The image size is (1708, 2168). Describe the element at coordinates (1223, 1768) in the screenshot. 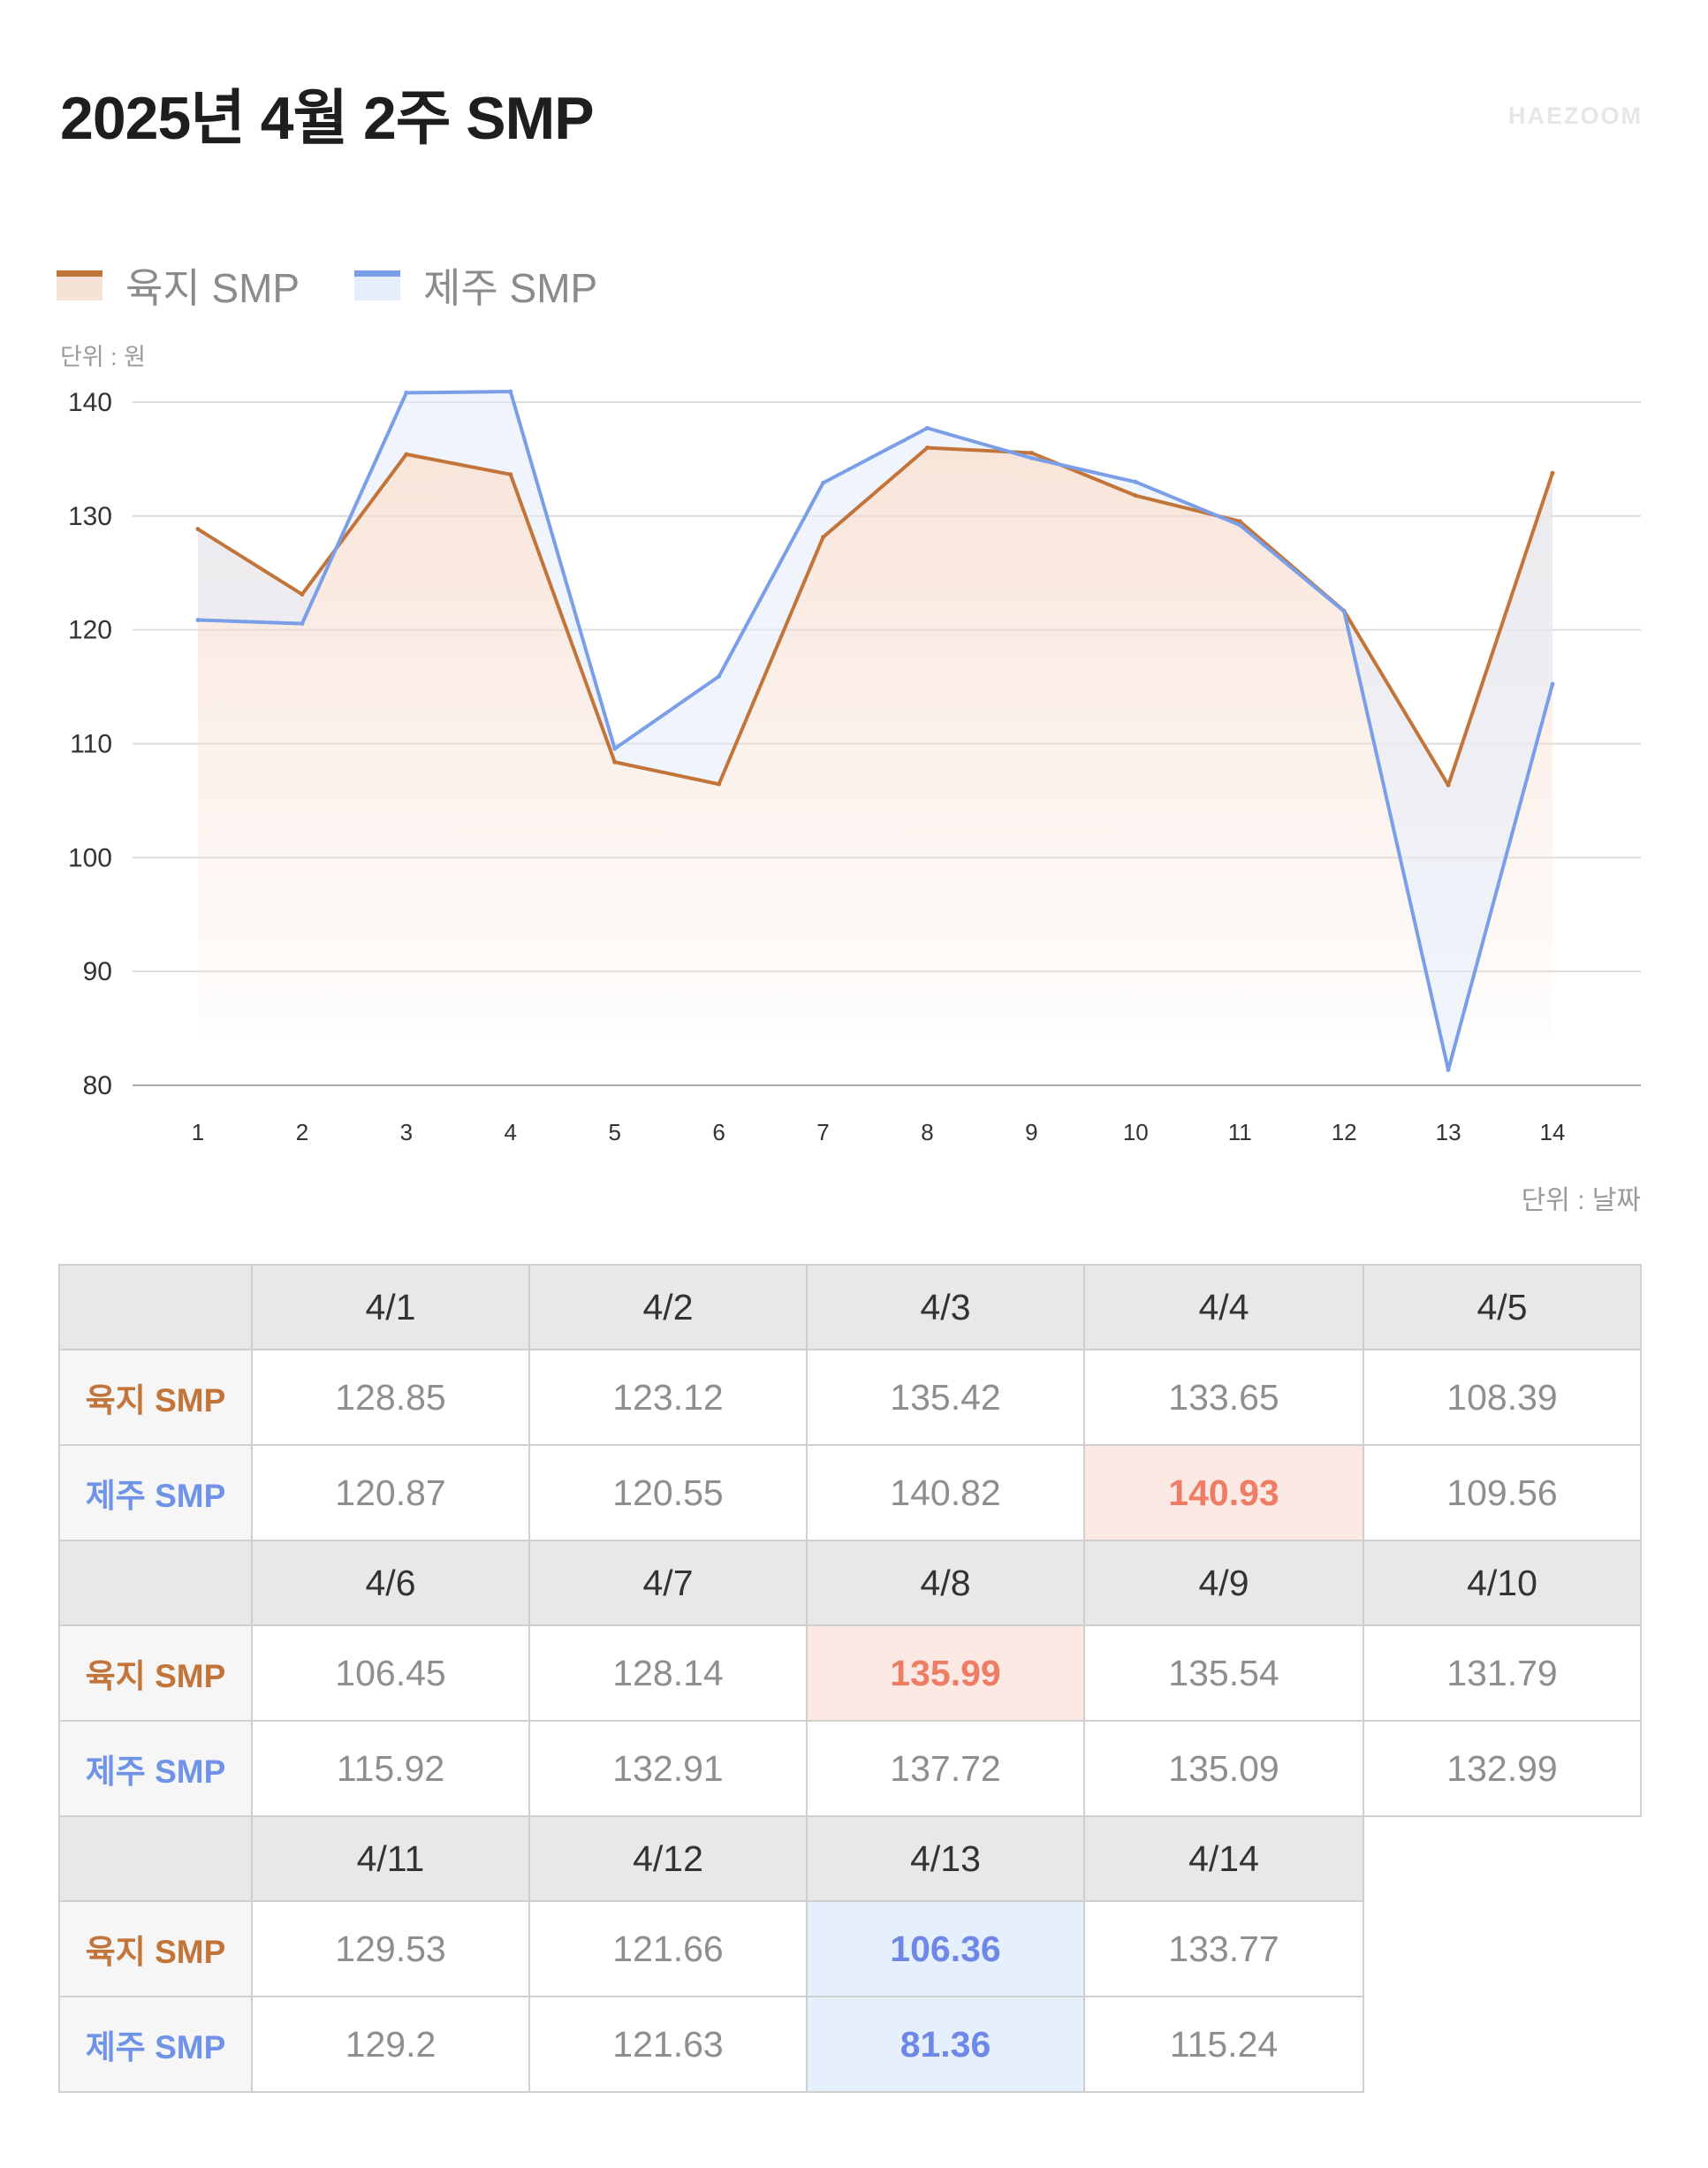

I see `smp-value-cell: 135.09` at that location.